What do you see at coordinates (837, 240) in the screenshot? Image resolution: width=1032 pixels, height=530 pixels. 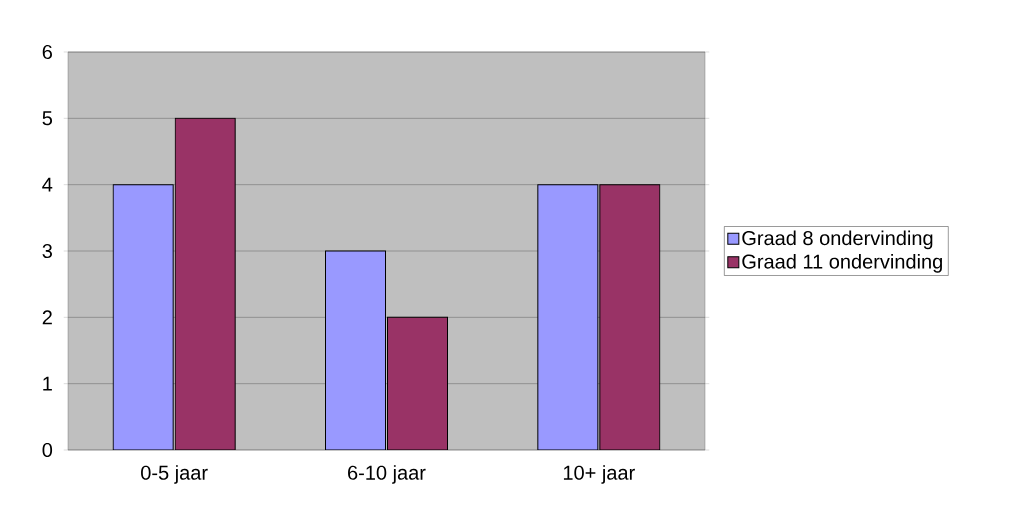 I see `legend-label: Graad 8 ondervinding` at bounding box center [837, 240].